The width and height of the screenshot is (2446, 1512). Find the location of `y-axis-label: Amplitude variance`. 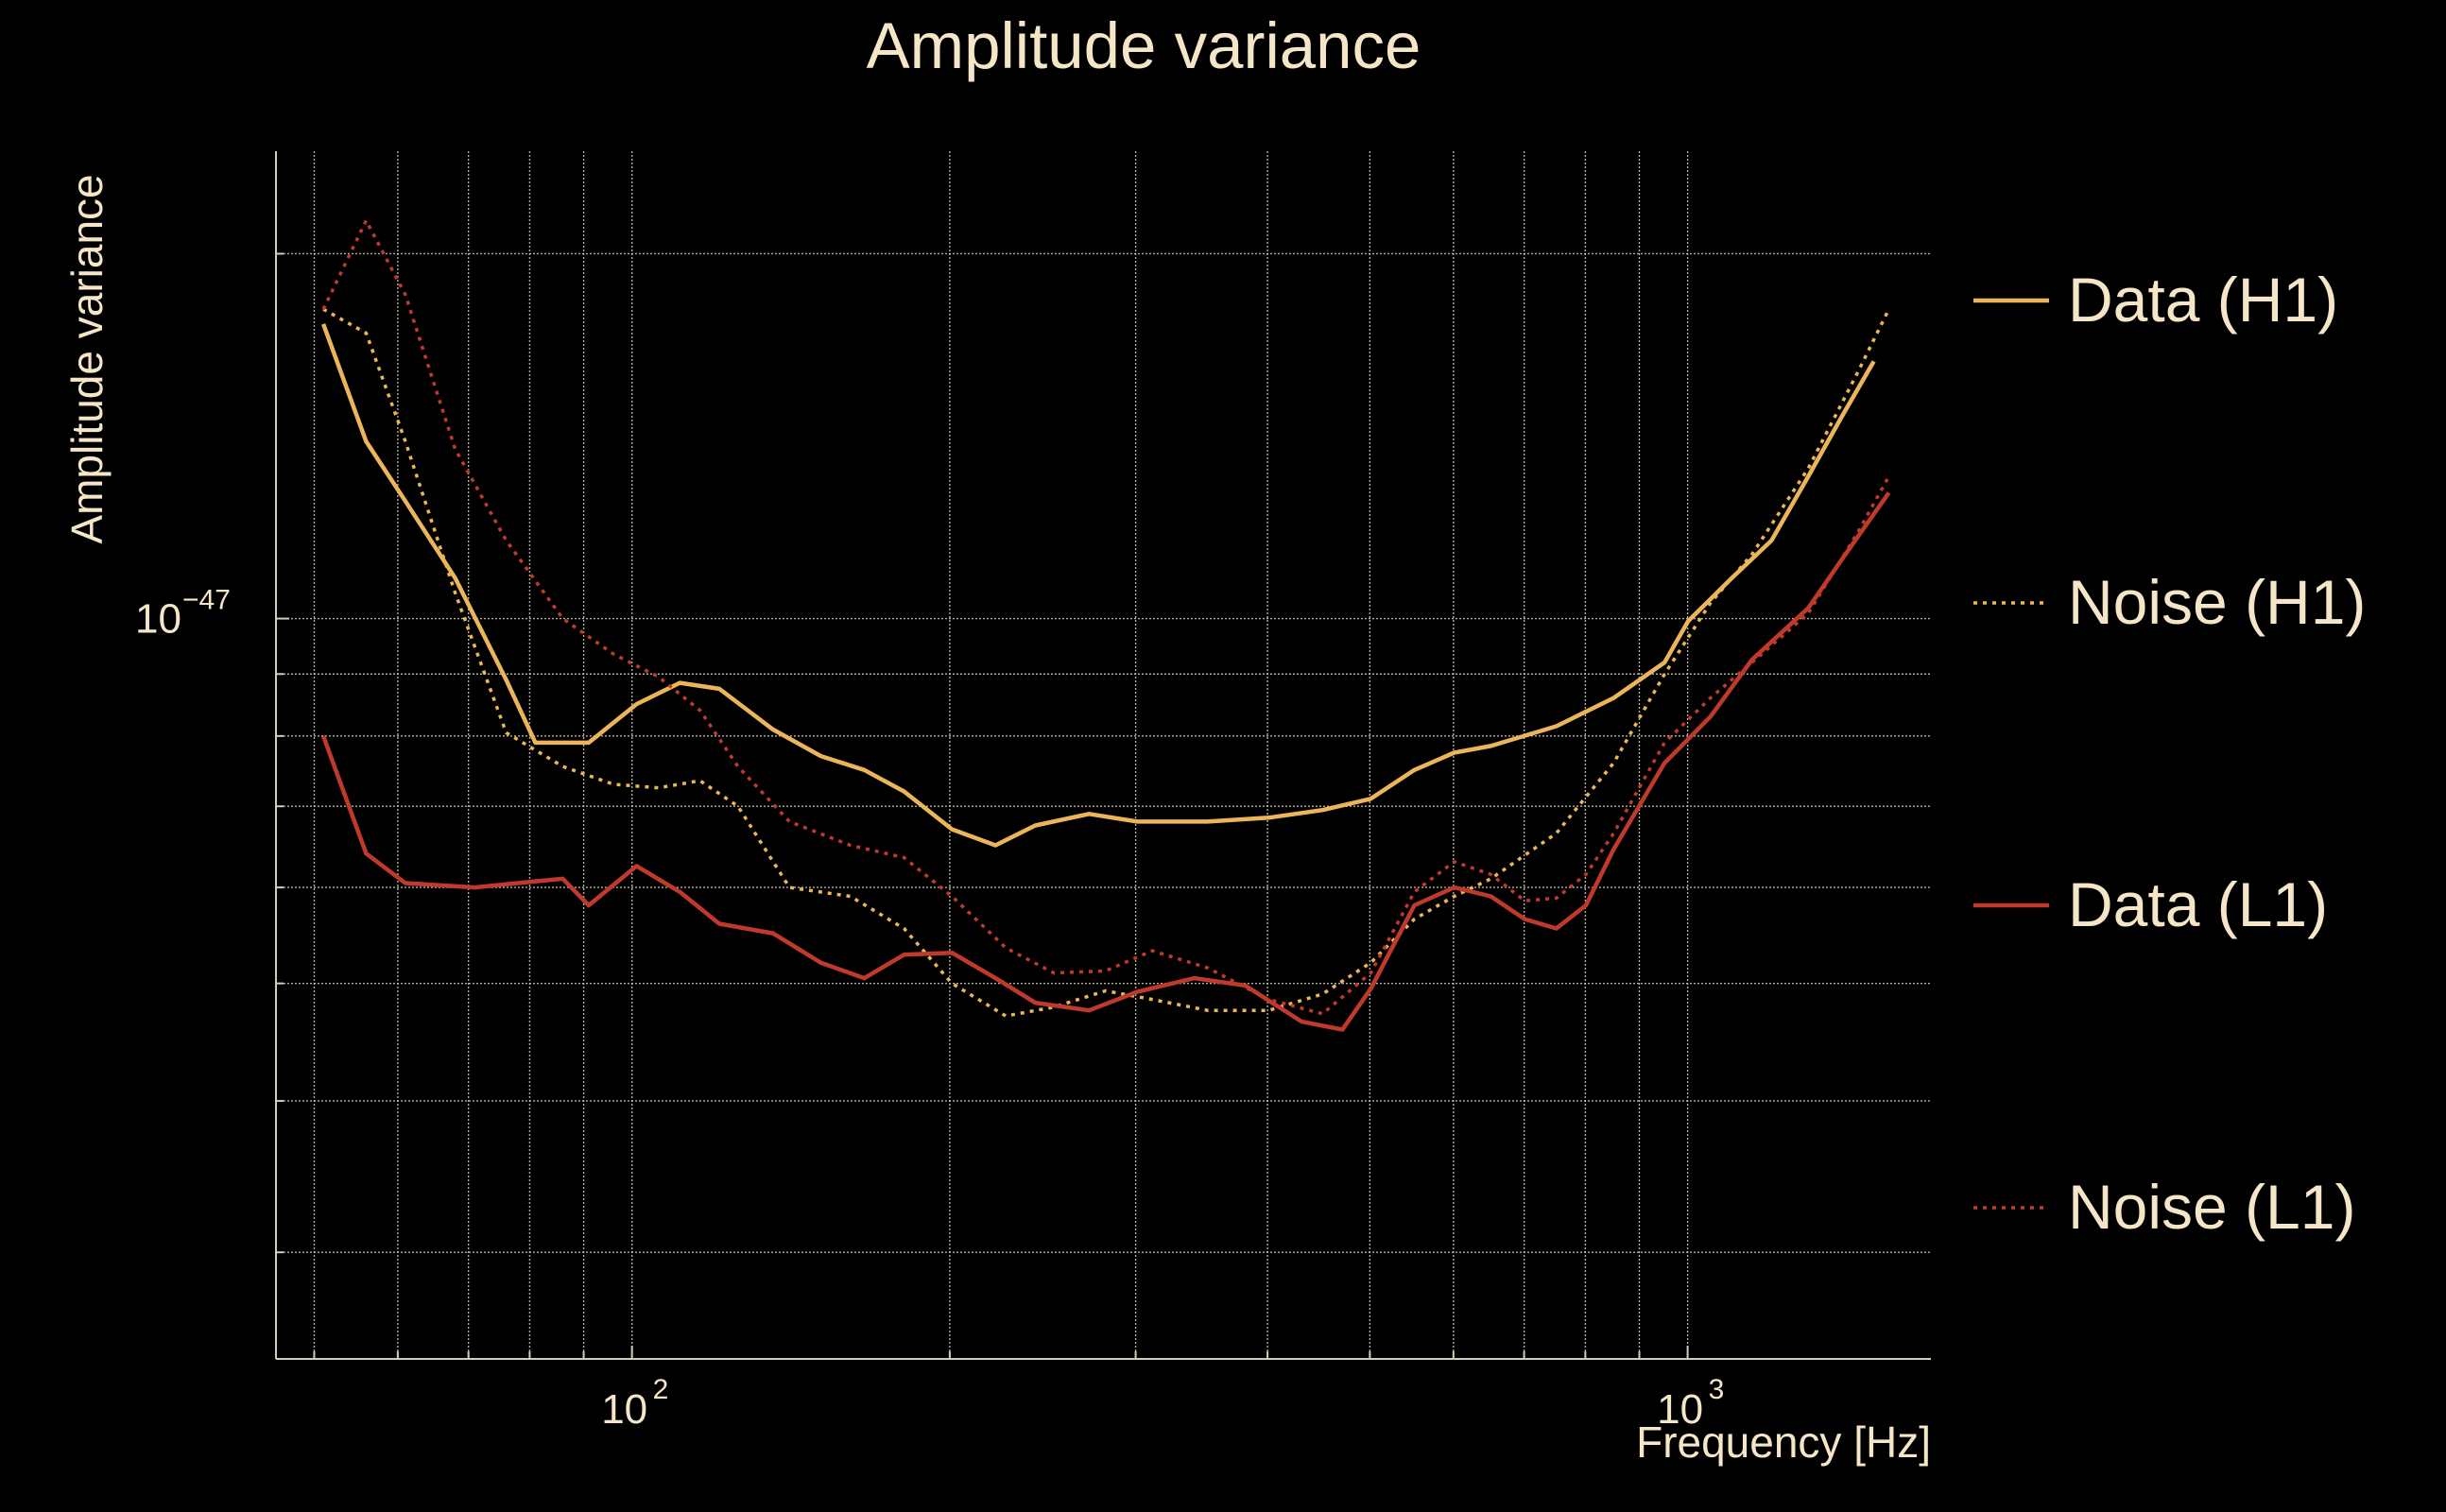

y-axis-label: Amplitude variance is located at coordinates (87, 358).